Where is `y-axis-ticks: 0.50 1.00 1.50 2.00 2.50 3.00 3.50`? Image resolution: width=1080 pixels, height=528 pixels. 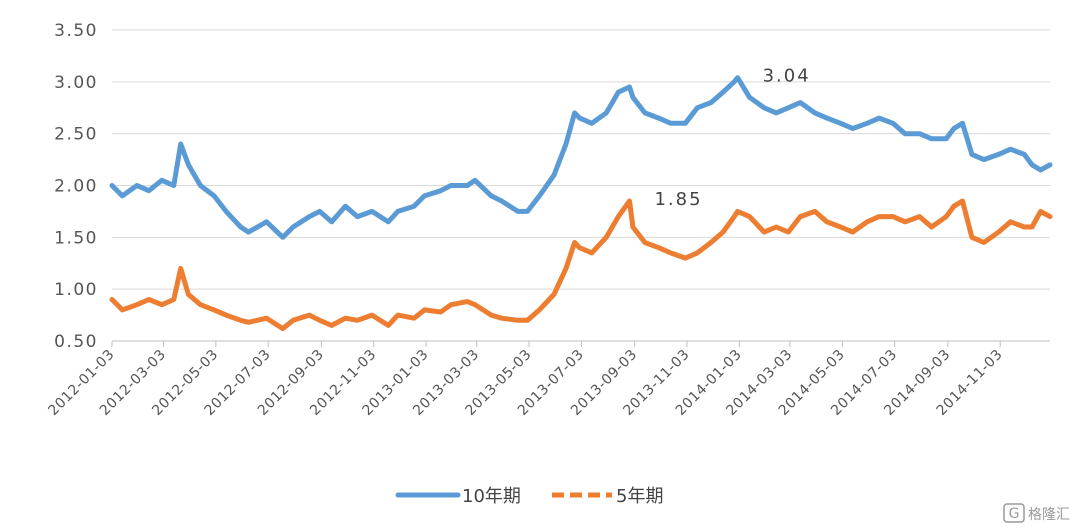 y-axis-ticks: 0.50 1.00 1.50 2.00 2.50 3.00 3.50 is located at coordinates (76, 186).